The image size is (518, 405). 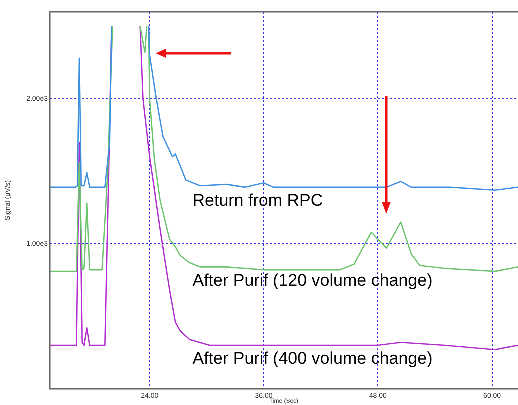 I want to click on series-label: After Purif (400 volume change), so click(x=312, y=358).